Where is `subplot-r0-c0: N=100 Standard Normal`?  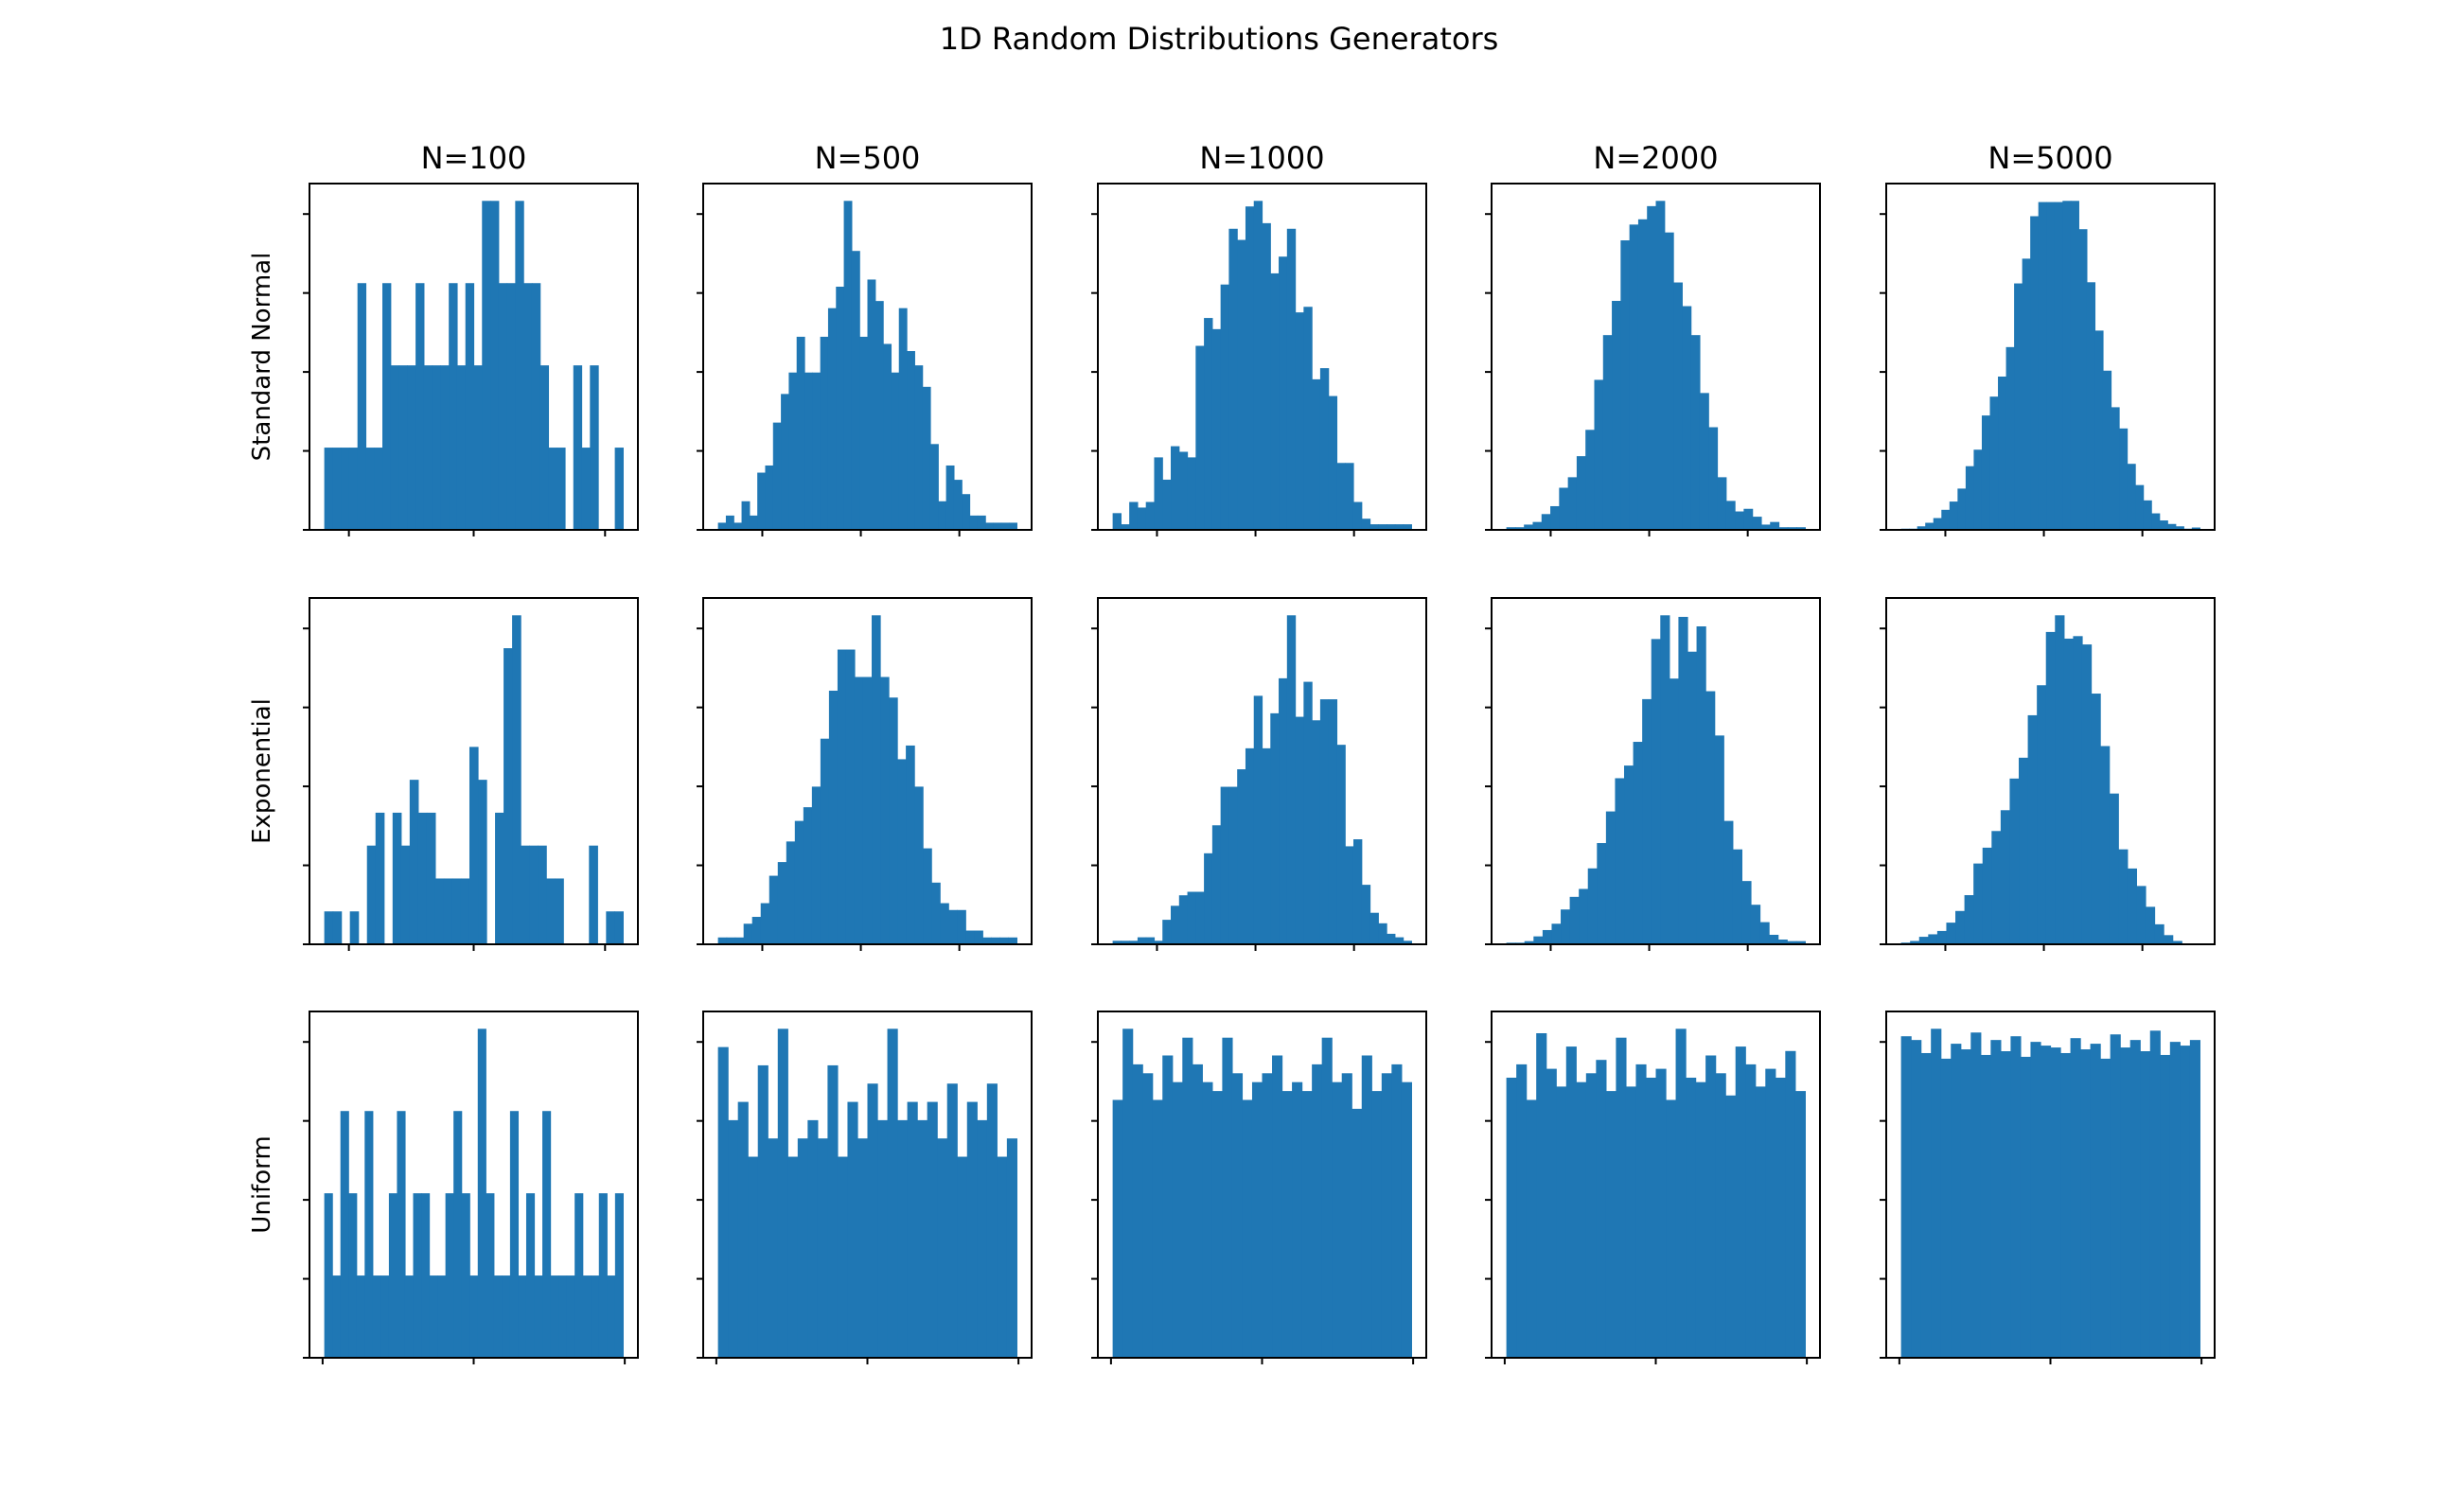
subplot-r0-c0: N=100 Standard Normal is located at coordinates (443, 338).